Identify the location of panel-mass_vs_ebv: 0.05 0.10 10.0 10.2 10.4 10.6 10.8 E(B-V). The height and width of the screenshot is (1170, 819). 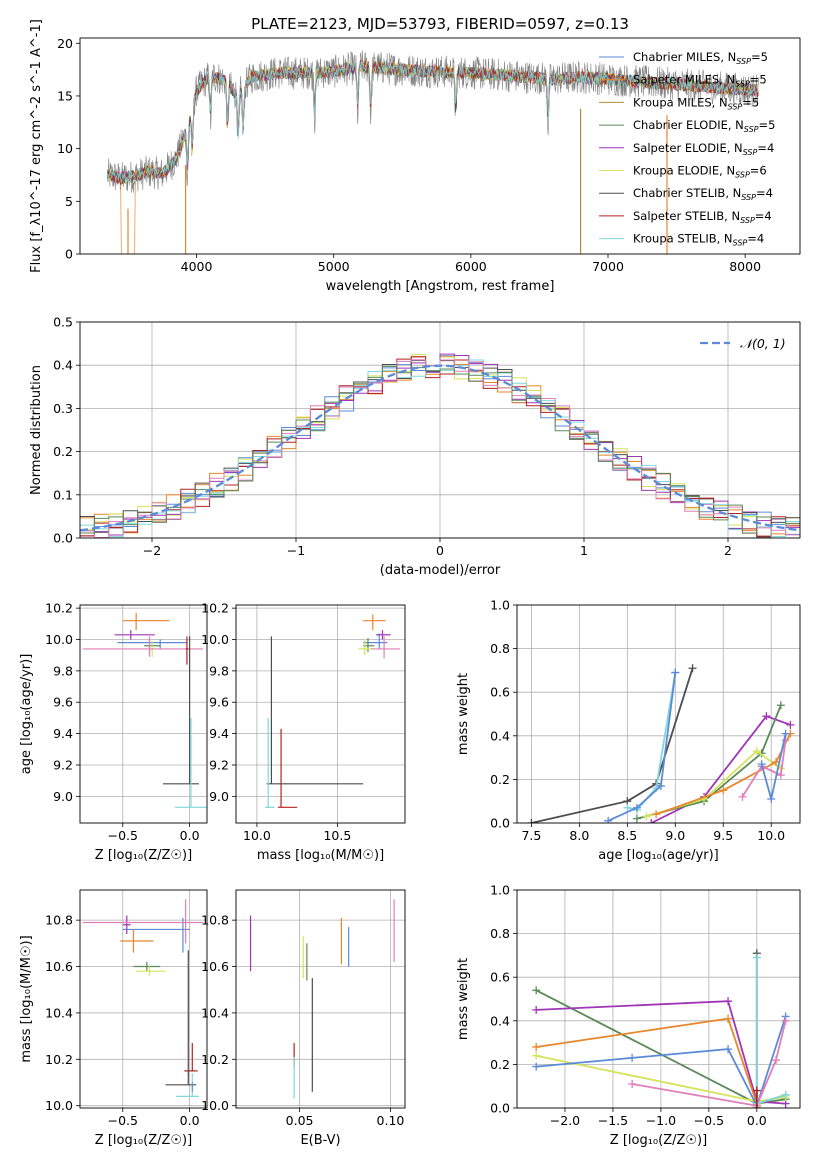
(303, 1018).